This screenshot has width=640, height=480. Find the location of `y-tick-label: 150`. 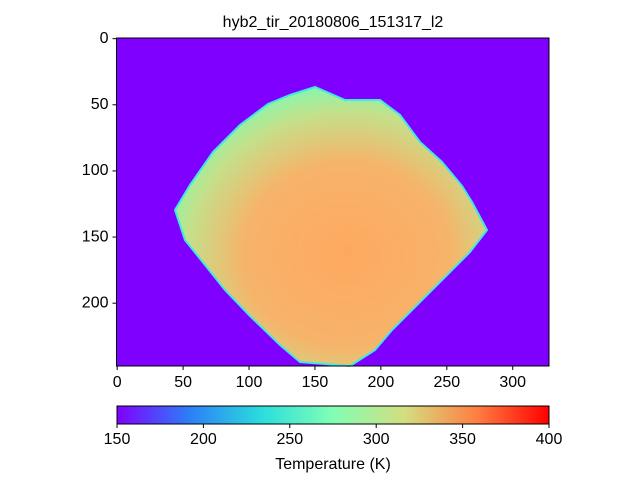

y-tick-label: 150 is located at coordinates (95, 236).